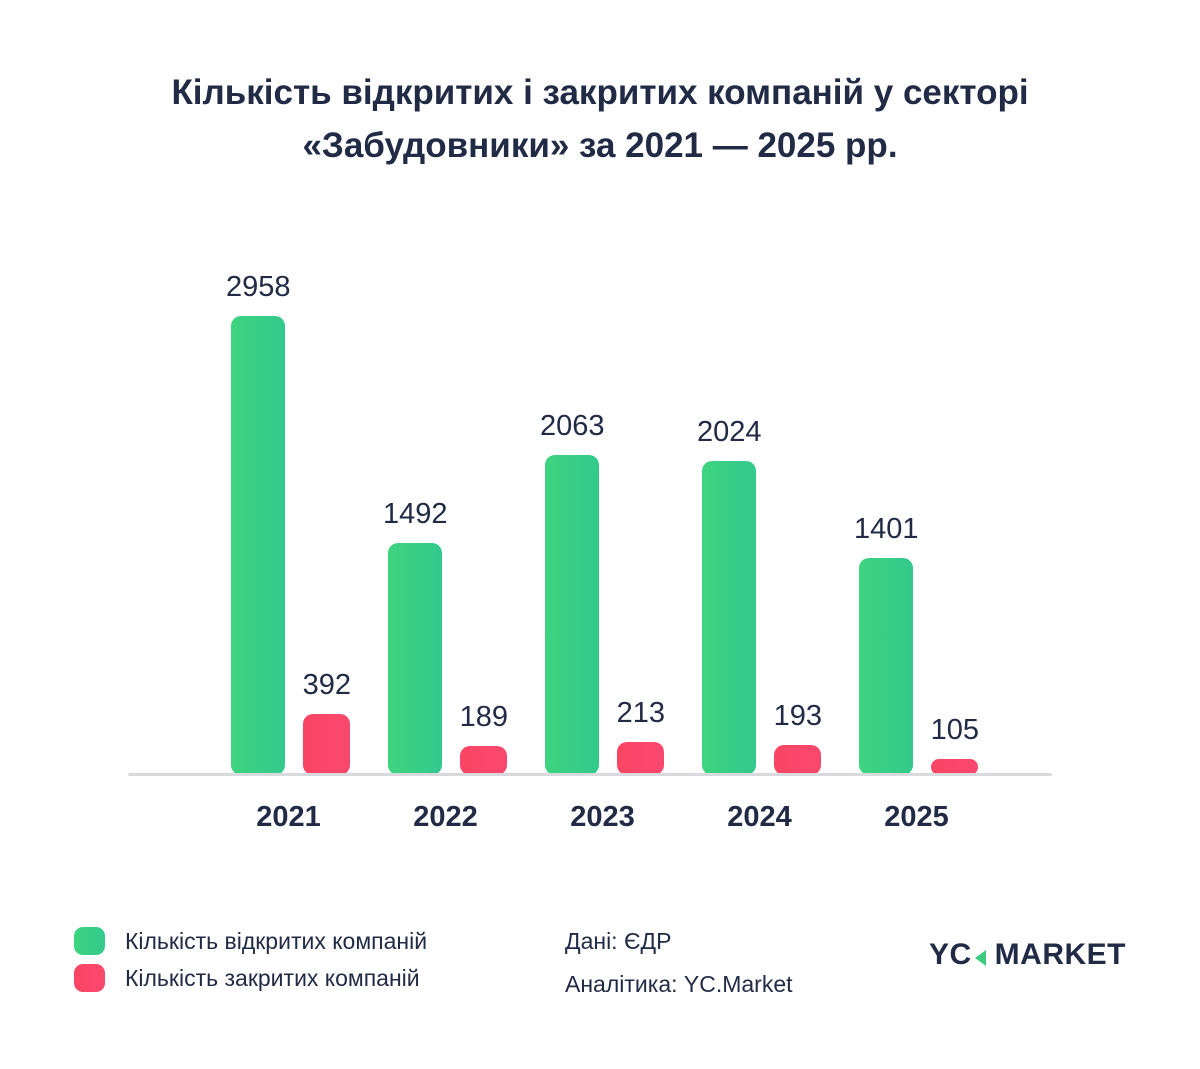 This screenshot has width=1200, height=1069. I want to click on x-axis-label-2023: 2023, so click(602, 817).